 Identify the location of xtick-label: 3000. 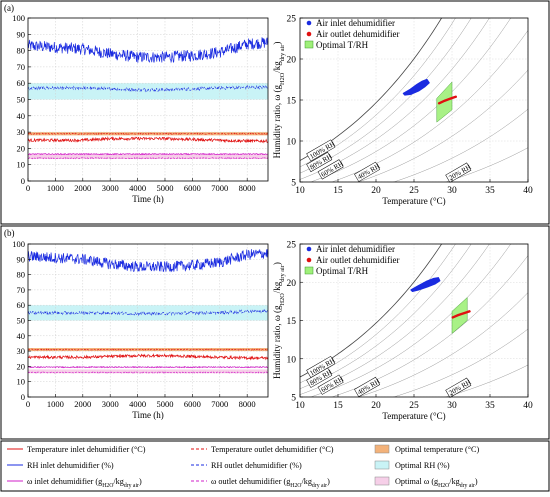
(110, 404).